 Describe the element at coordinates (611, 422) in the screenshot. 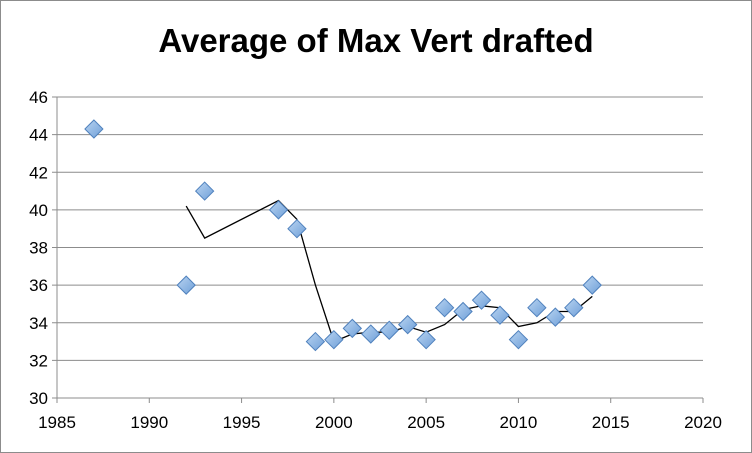

I see `x-tick-label: 2015` at that location.